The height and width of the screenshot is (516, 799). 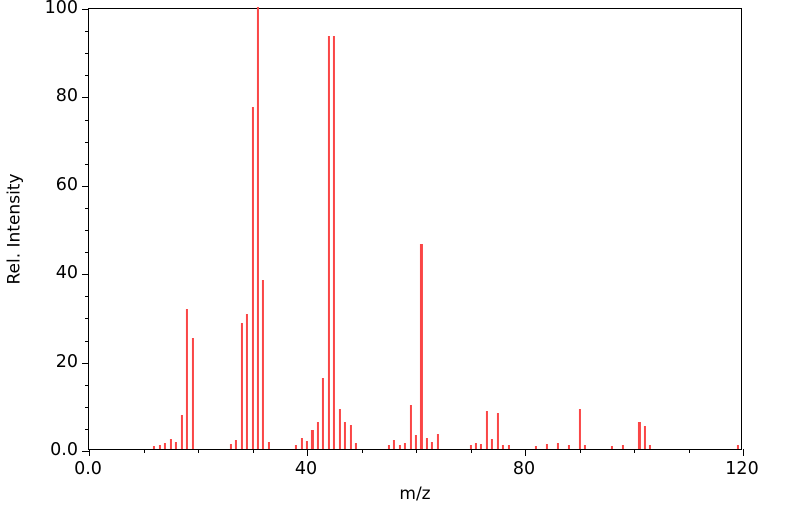 What do you see at coordinates (524, 469) in the screenshot?
I see `x-axis-tick-label: 80` at bounding box center [524, 469].